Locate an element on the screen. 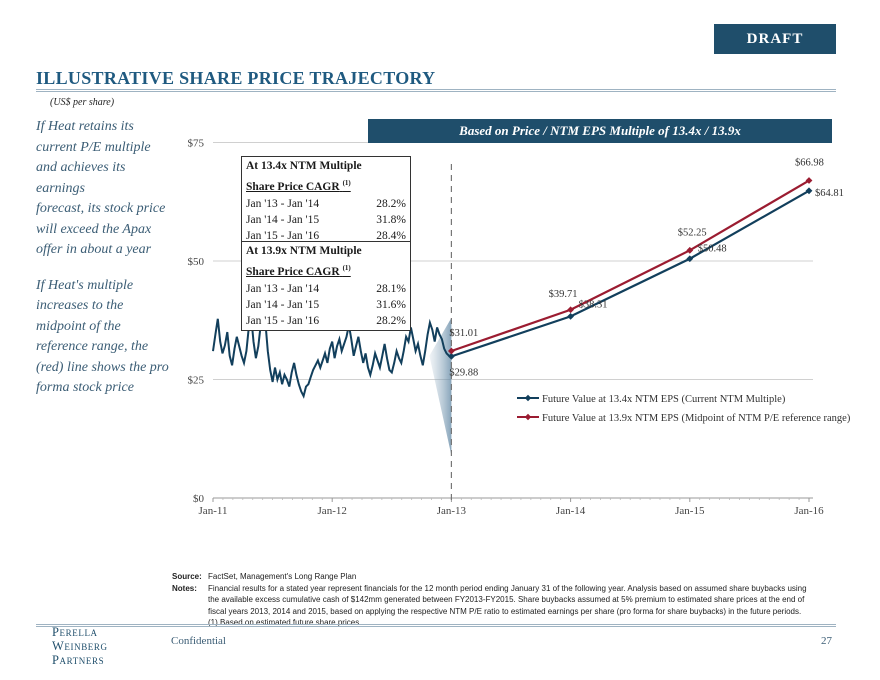 The image size is (880, 680). cagr-row: Jan '13 - Jan '14 28.1% is located at coordinates (326, 289).